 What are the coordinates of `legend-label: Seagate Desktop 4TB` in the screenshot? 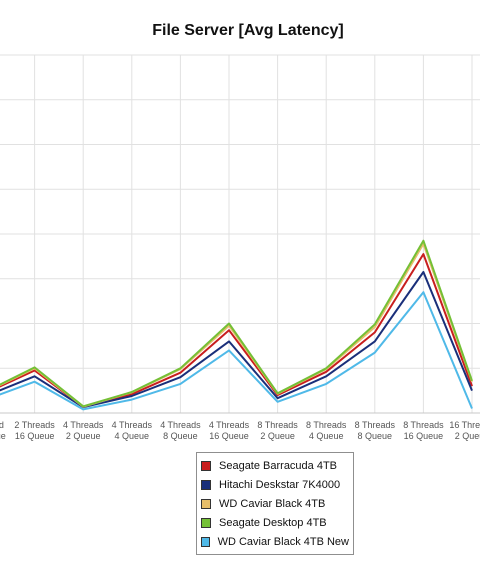 It's located at (273, 522).